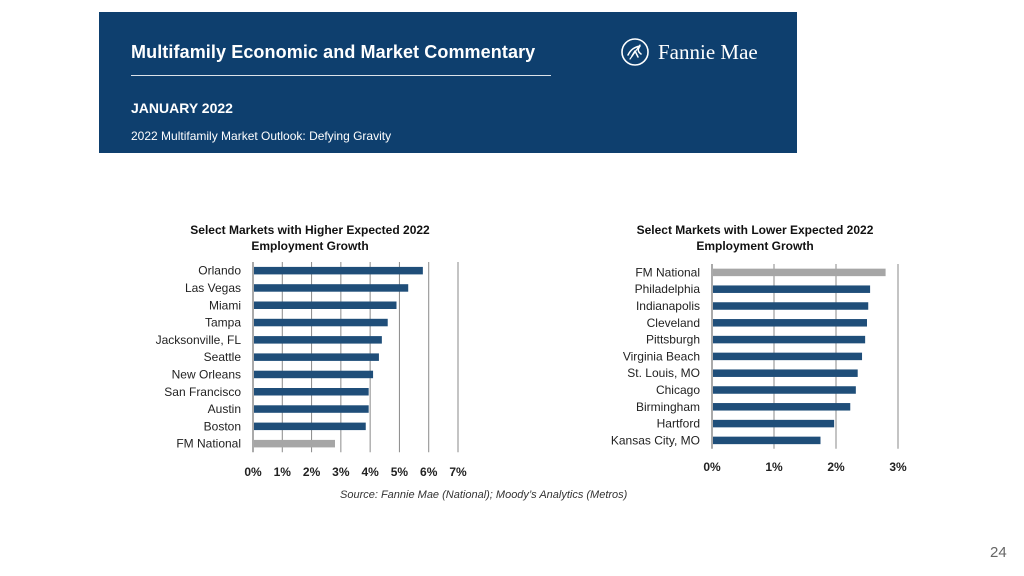  Describe the element at coordinates (668, 407) in the screenshot. I see `right-category-label: Birmingham` at that location.